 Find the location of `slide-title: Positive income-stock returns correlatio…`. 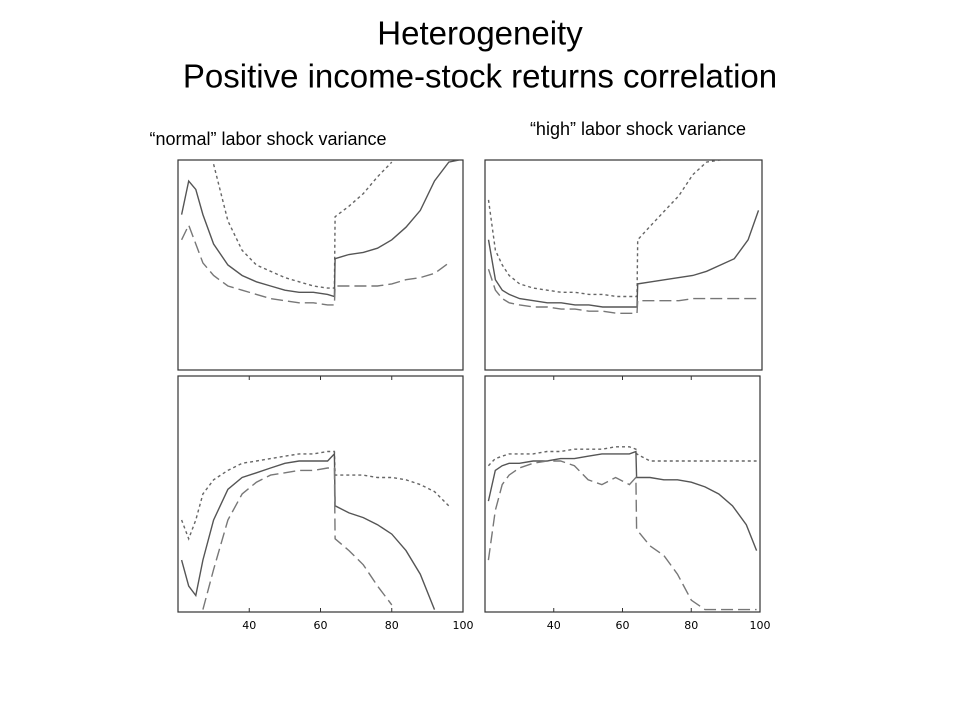

slide-title: Positive income-stock returns correlatio… is located at coordinates (480, 76).